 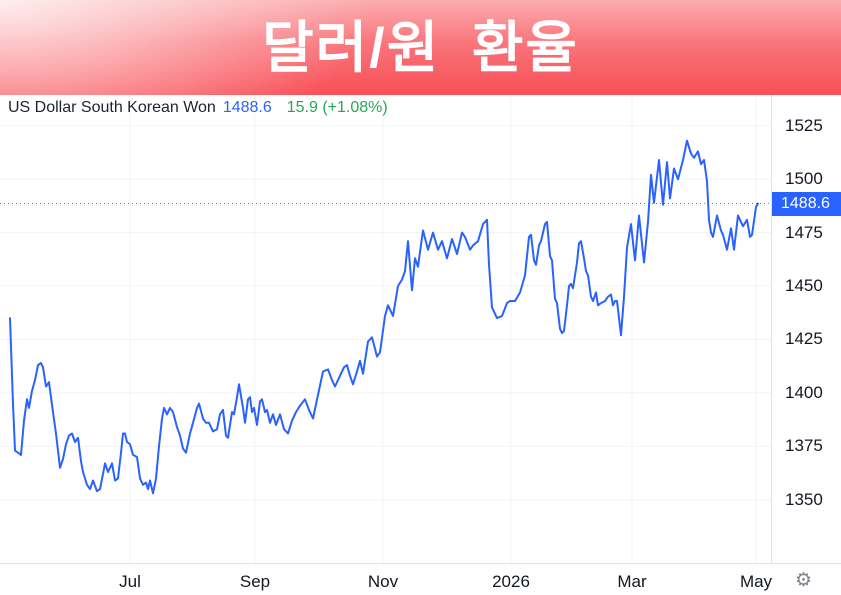 I want to click on y-axis-label: 1500, so click(x=804, y=179).